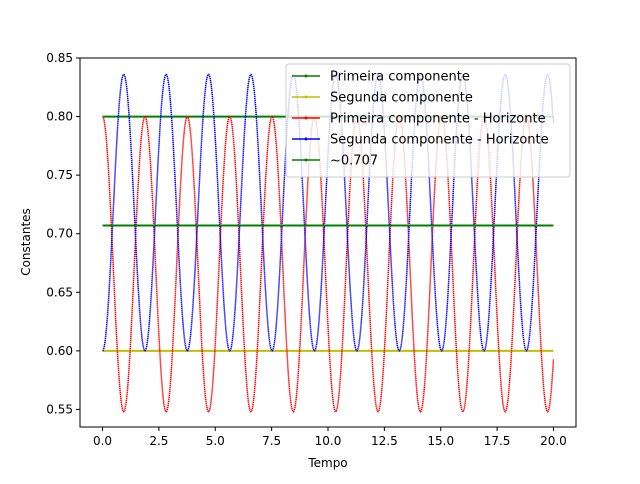 This screenshot has width=640, height=484. I want to click on x-tick-label: 20.0, so click(553, 441).